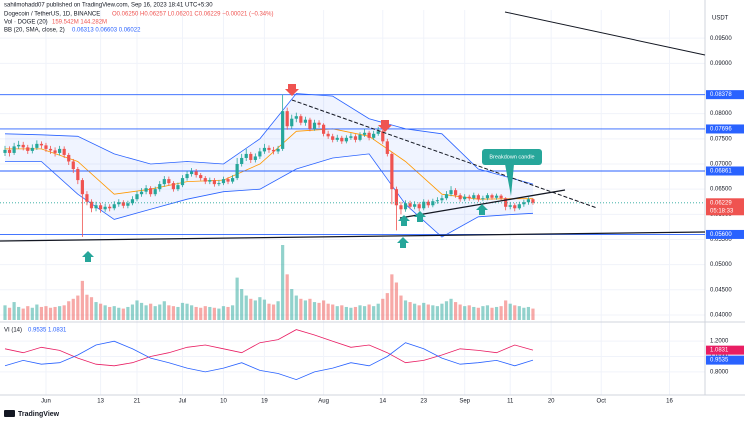 The width and height of the screenshot is (745, 422). What do you see at coordinates (725, 360) in the screenshot?
I see `vi-tag` at bounding box center [725, 360].